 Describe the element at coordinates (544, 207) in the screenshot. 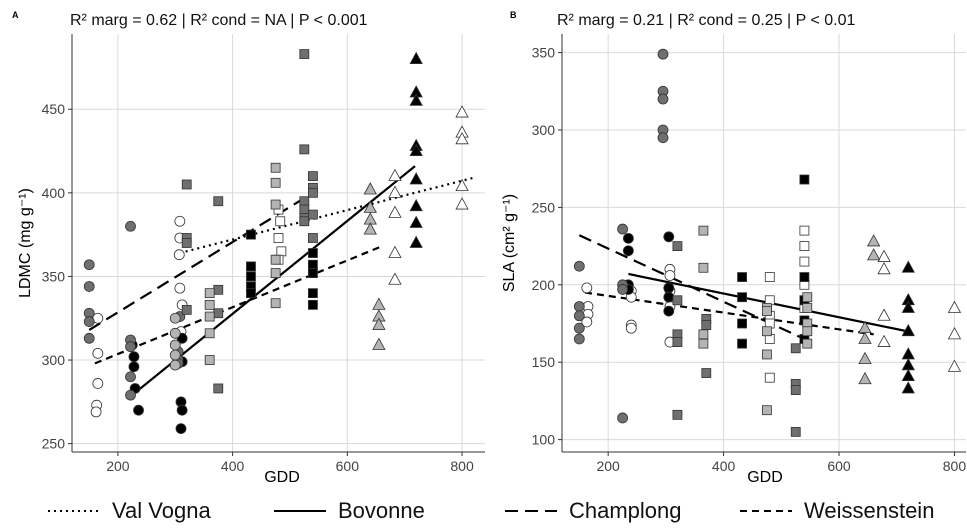

I see `y-tick-label: 250` at that location.